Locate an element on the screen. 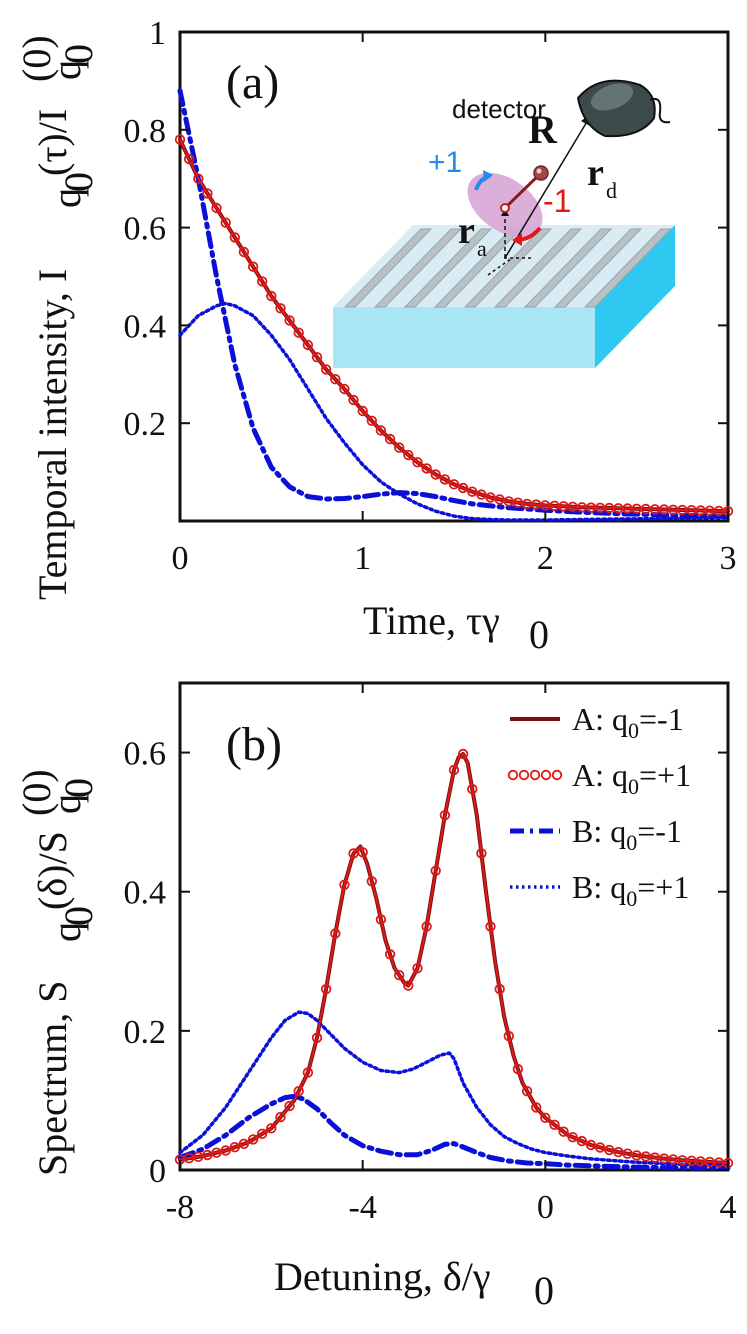  panel-b-ylabel-arg: (δ)/S is located at coordinates (52, 870).